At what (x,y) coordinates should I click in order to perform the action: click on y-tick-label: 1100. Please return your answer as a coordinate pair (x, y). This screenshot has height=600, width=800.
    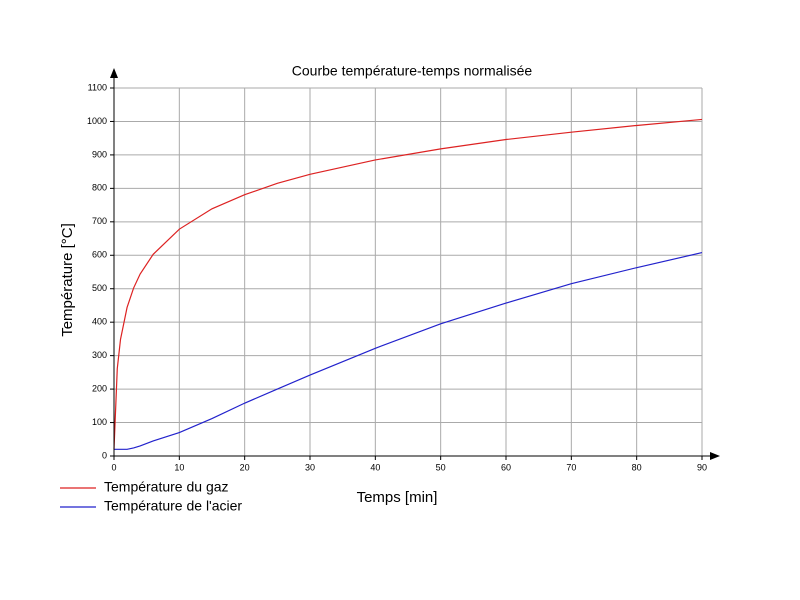
    Looking at the image, I should click on (97, 87).